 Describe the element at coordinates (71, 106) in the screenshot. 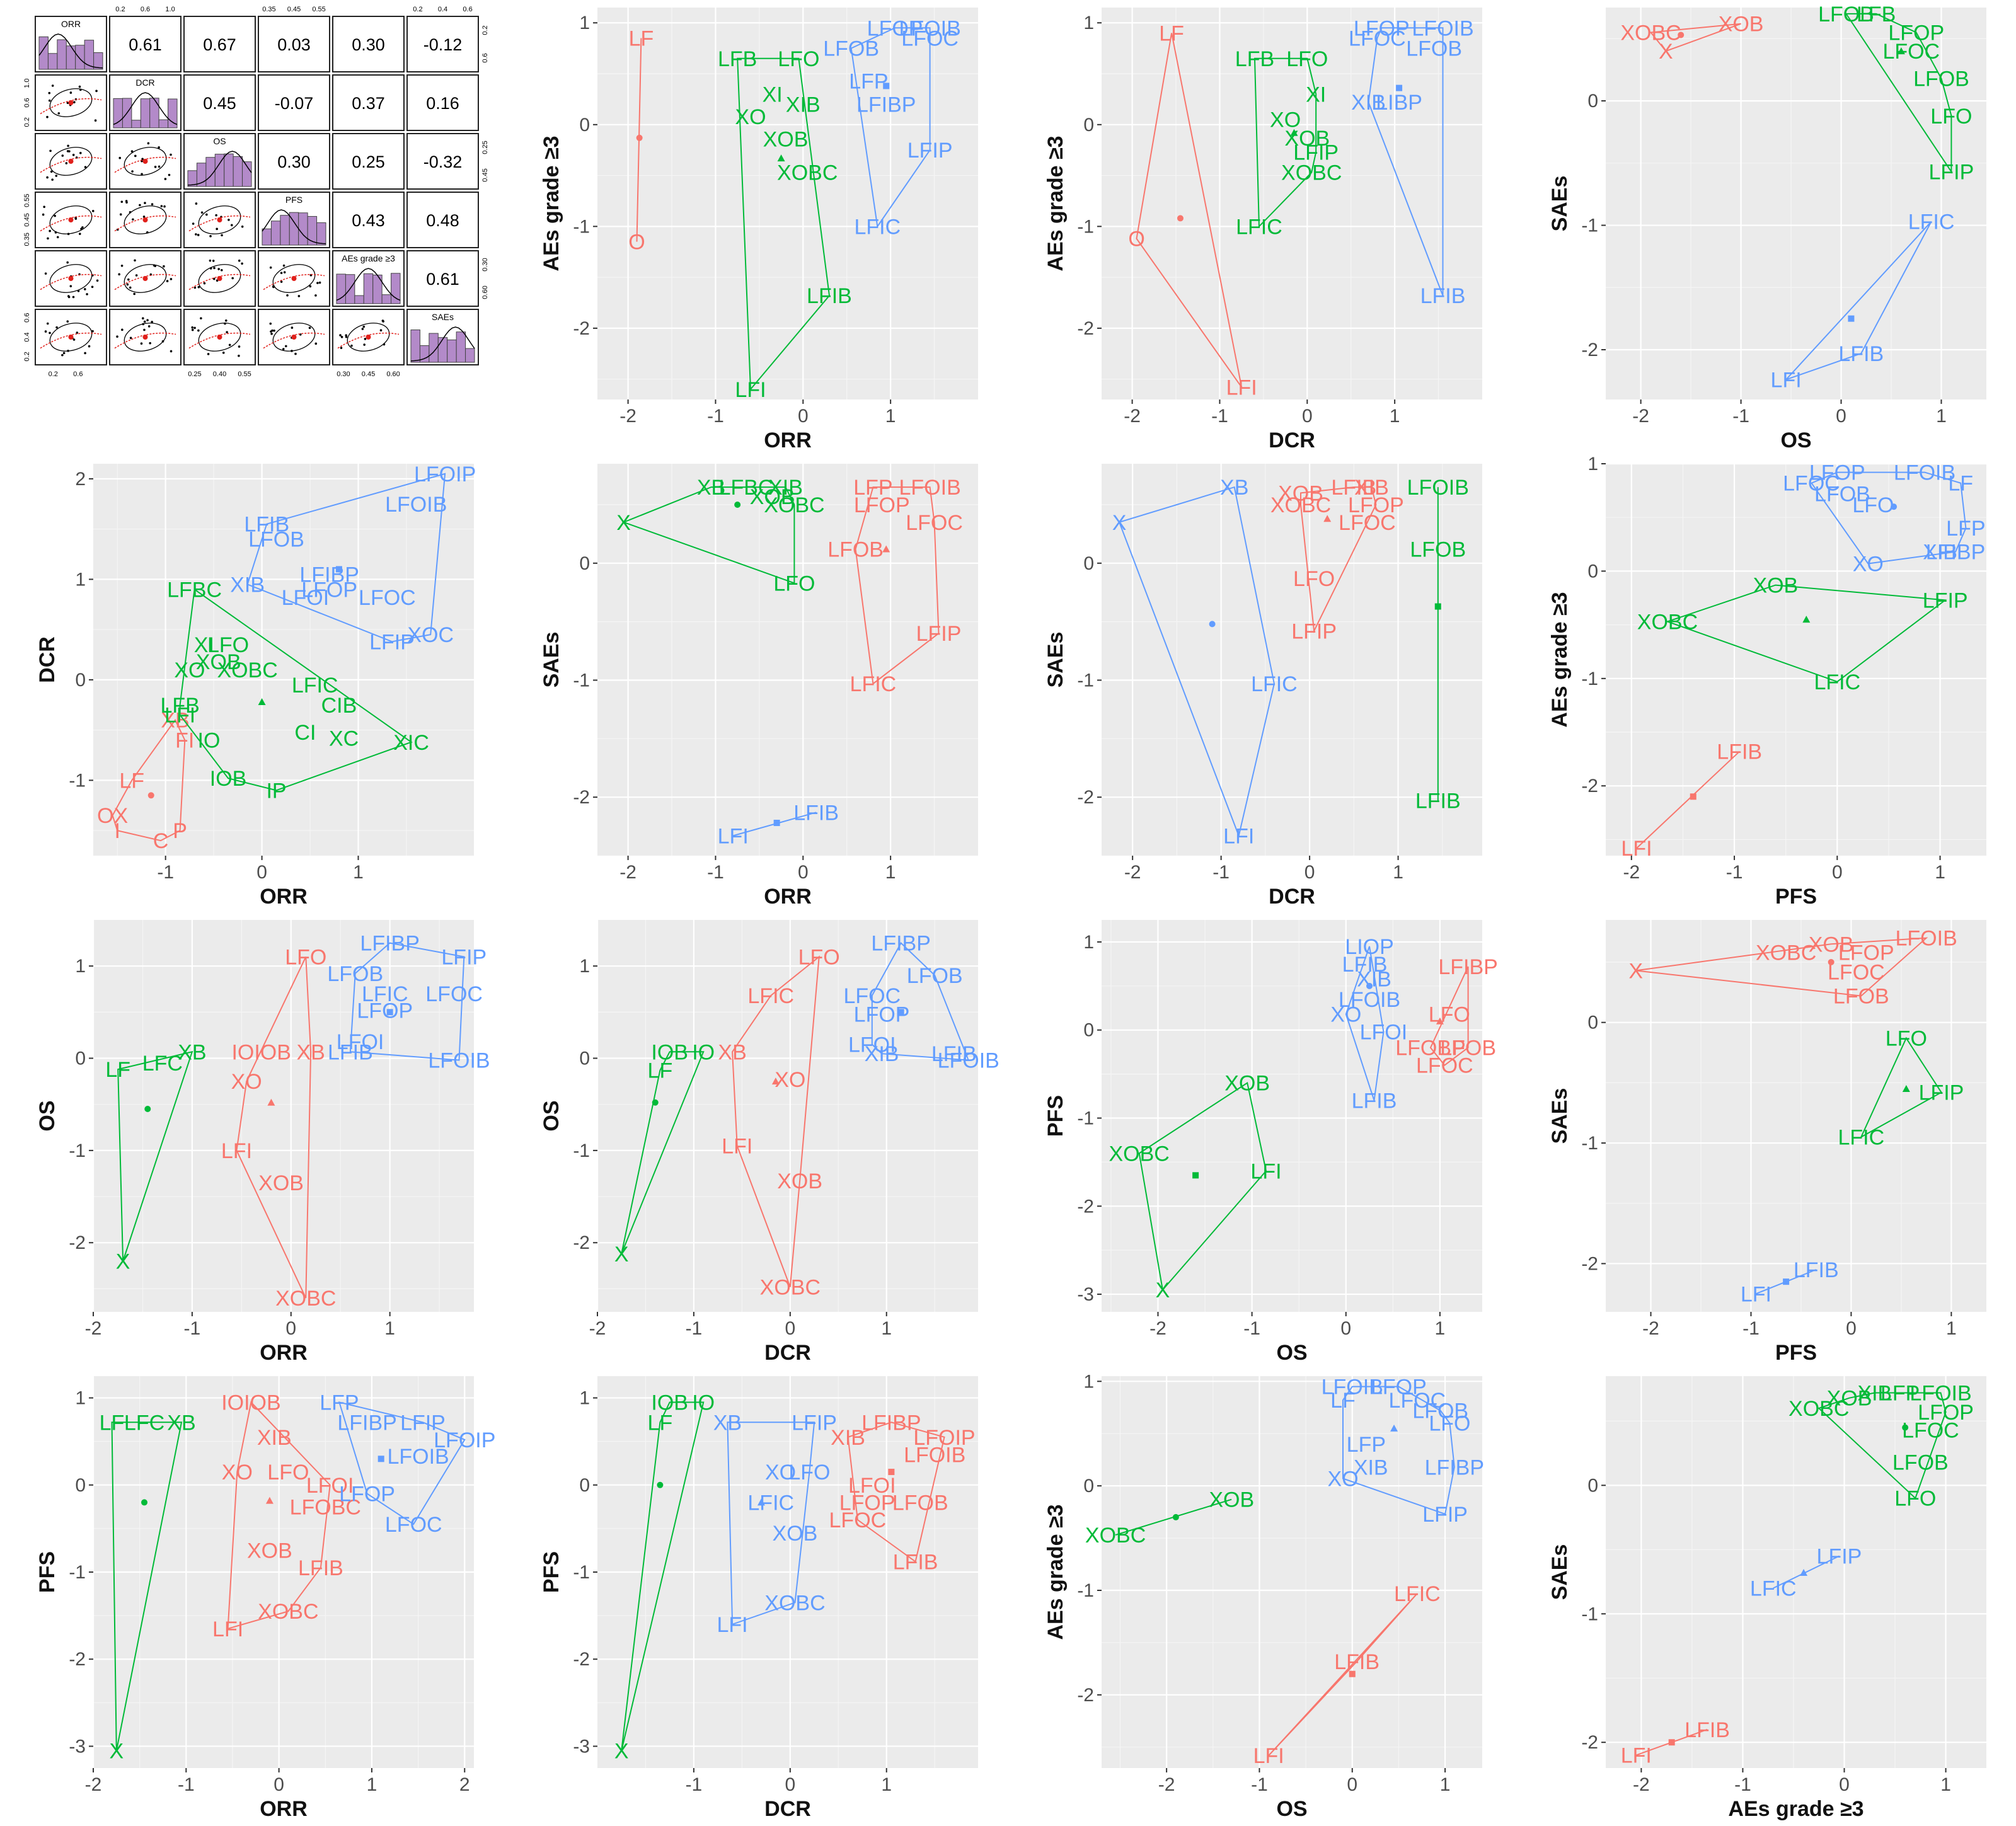

I see `loess-curve` at that location.